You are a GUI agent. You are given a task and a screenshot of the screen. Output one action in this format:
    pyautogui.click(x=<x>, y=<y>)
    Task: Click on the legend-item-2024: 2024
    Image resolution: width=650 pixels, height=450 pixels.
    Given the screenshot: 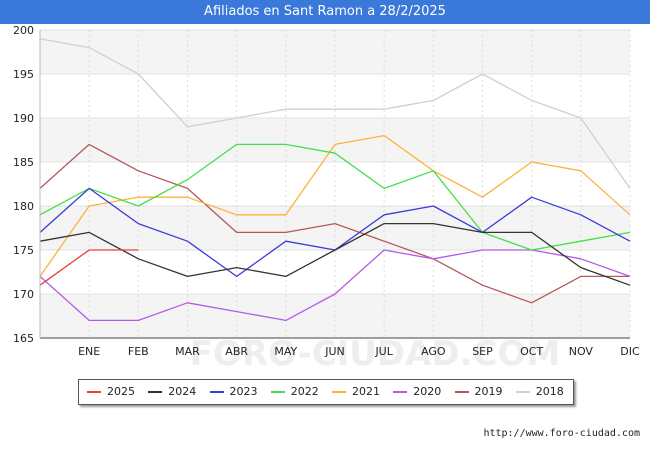 What is the action you would take?
    pyautogui.click(x=172, y=392)
    